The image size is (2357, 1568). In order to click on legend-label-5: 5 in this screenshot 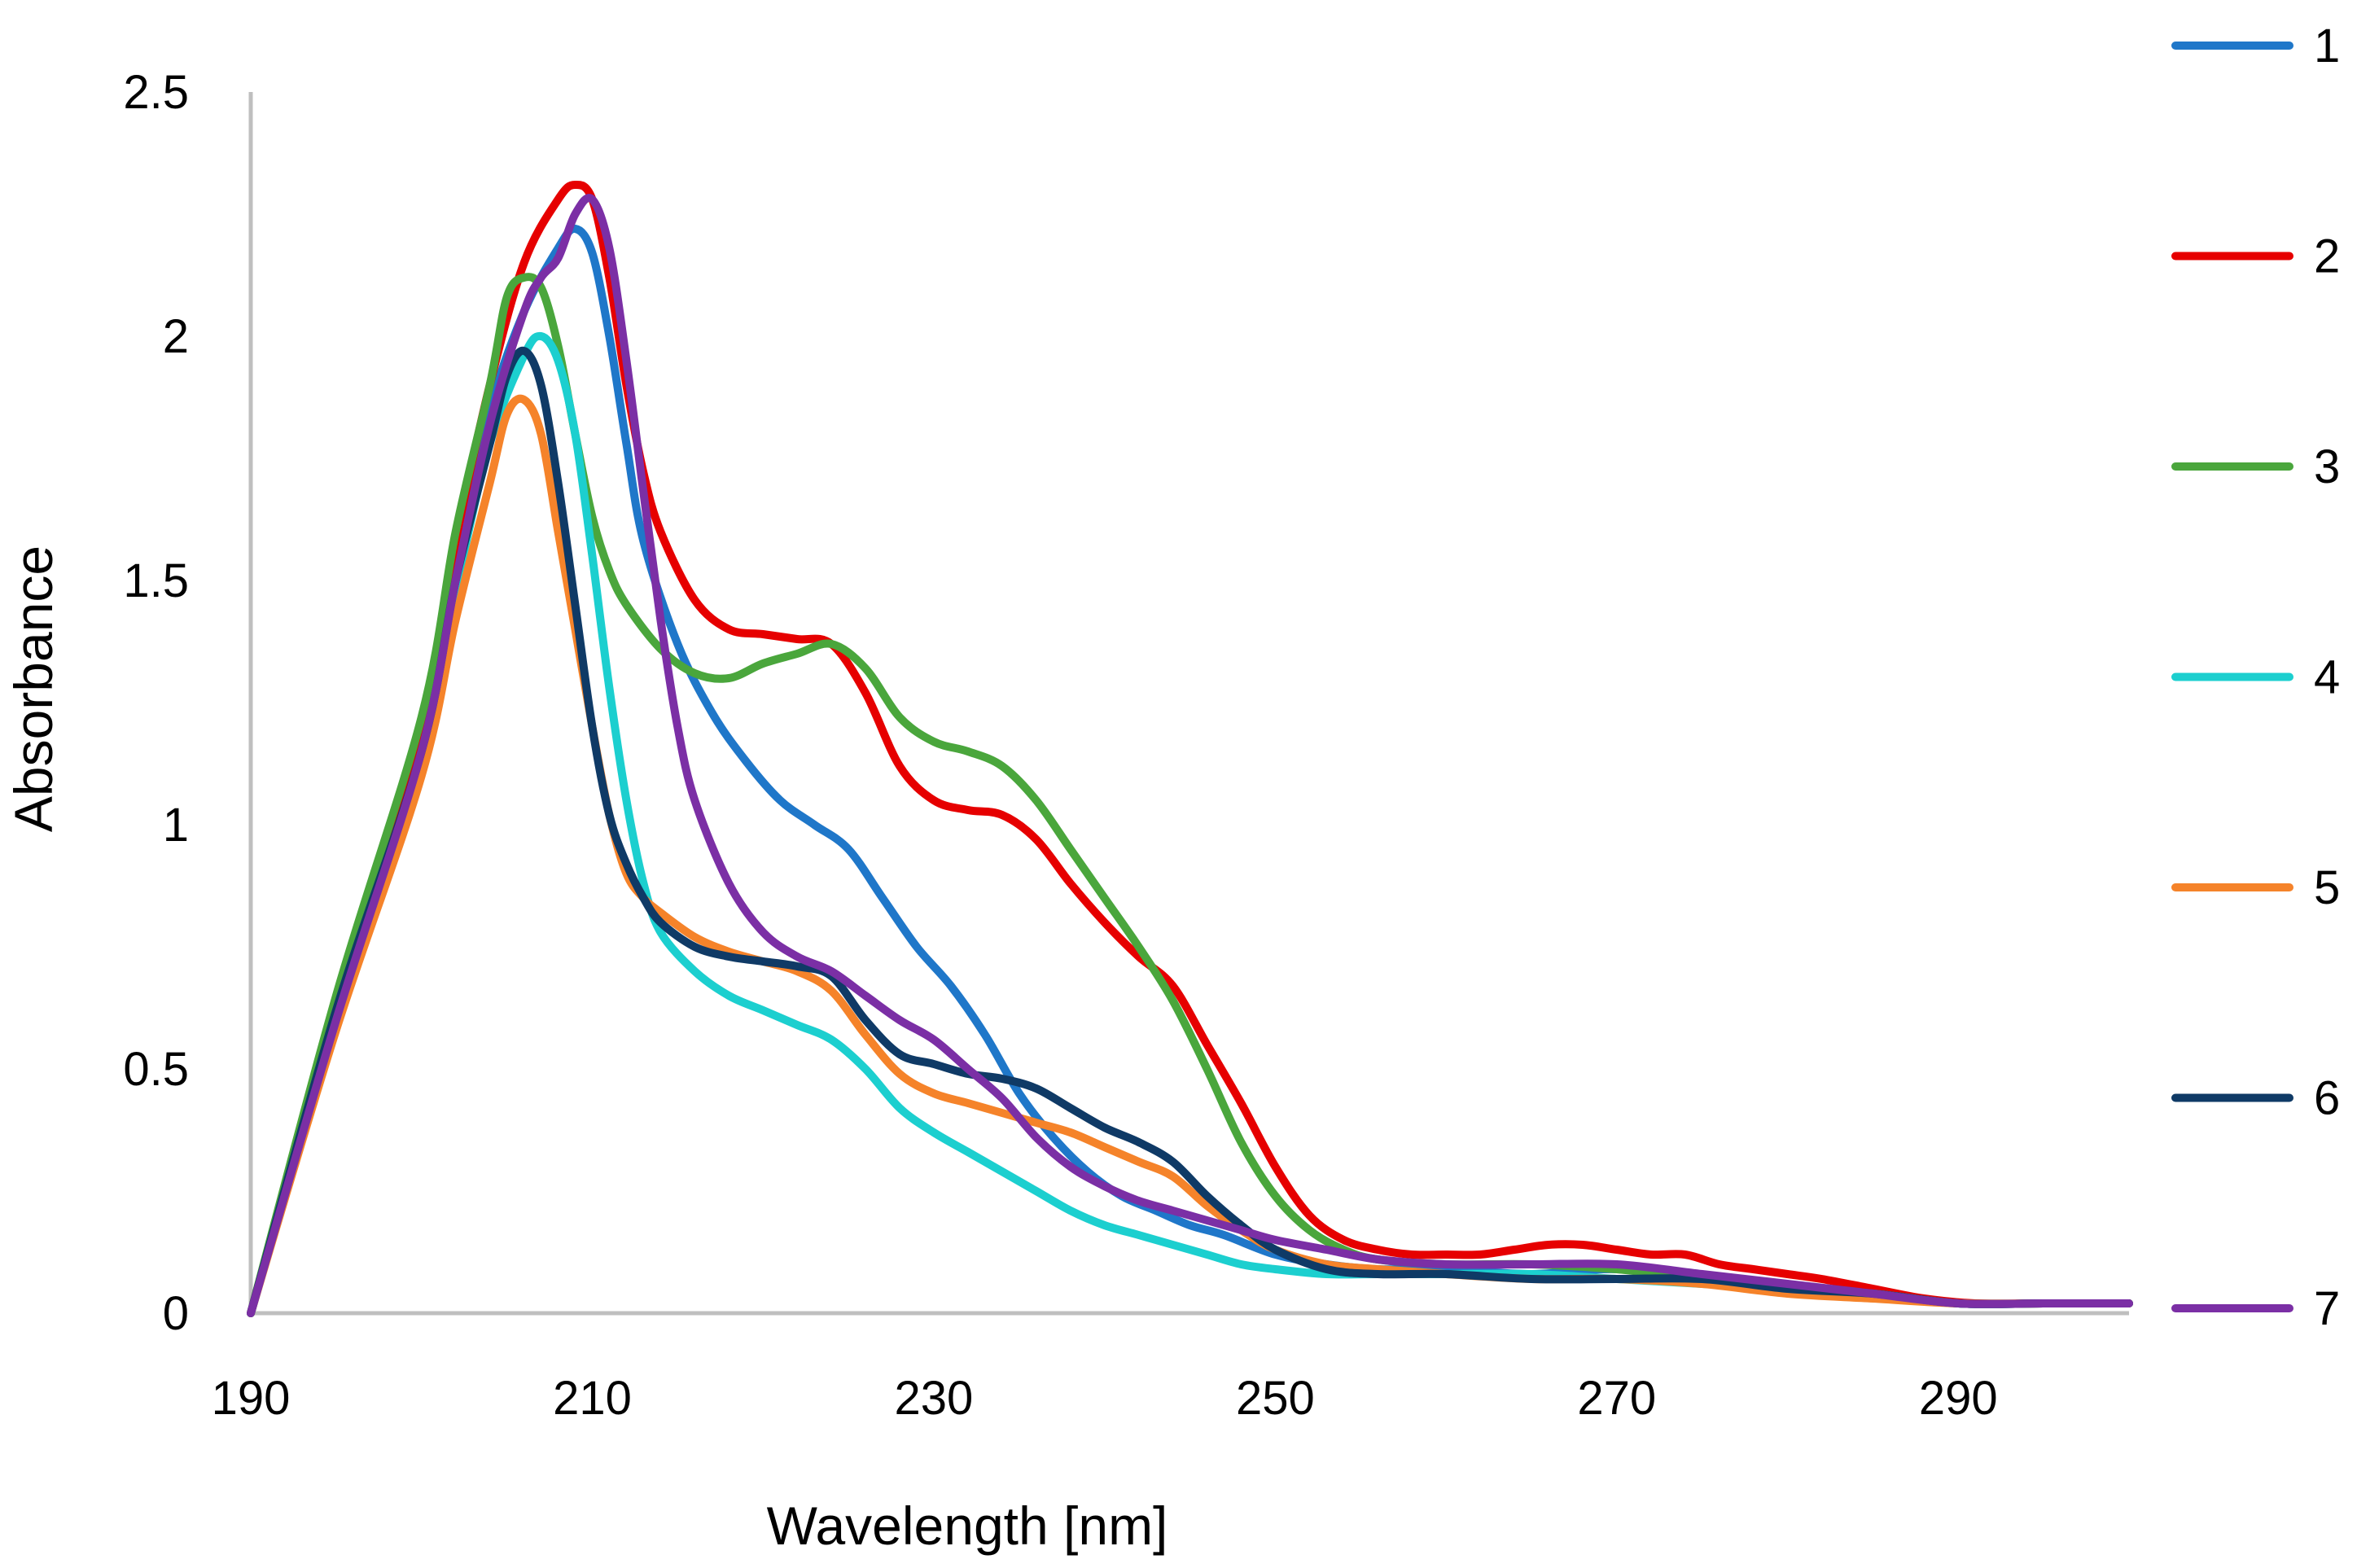, I will do `click(2327, 887)`.